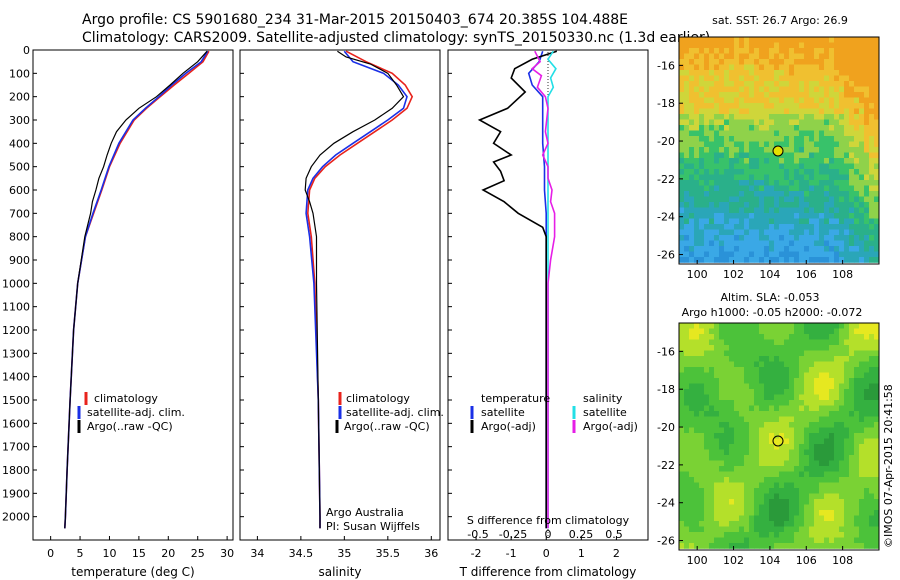 This screenshot has height=580, width=900. What do you see at coordinates (136, 412) in the screenshot?
I see `legend-satellite-label: satellite-adj. clim.` at bounding box center [136, 412].